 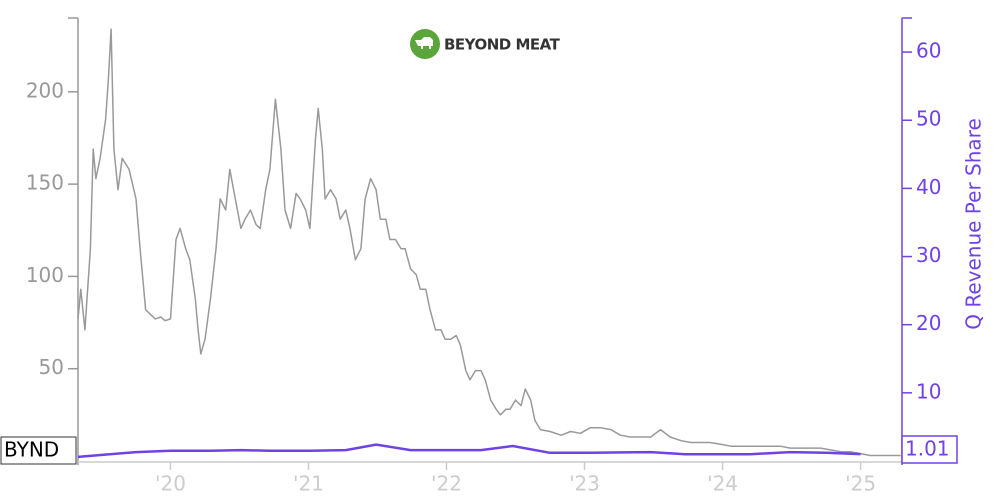 I want to click on last-value-box, so click(x=929, y=449).